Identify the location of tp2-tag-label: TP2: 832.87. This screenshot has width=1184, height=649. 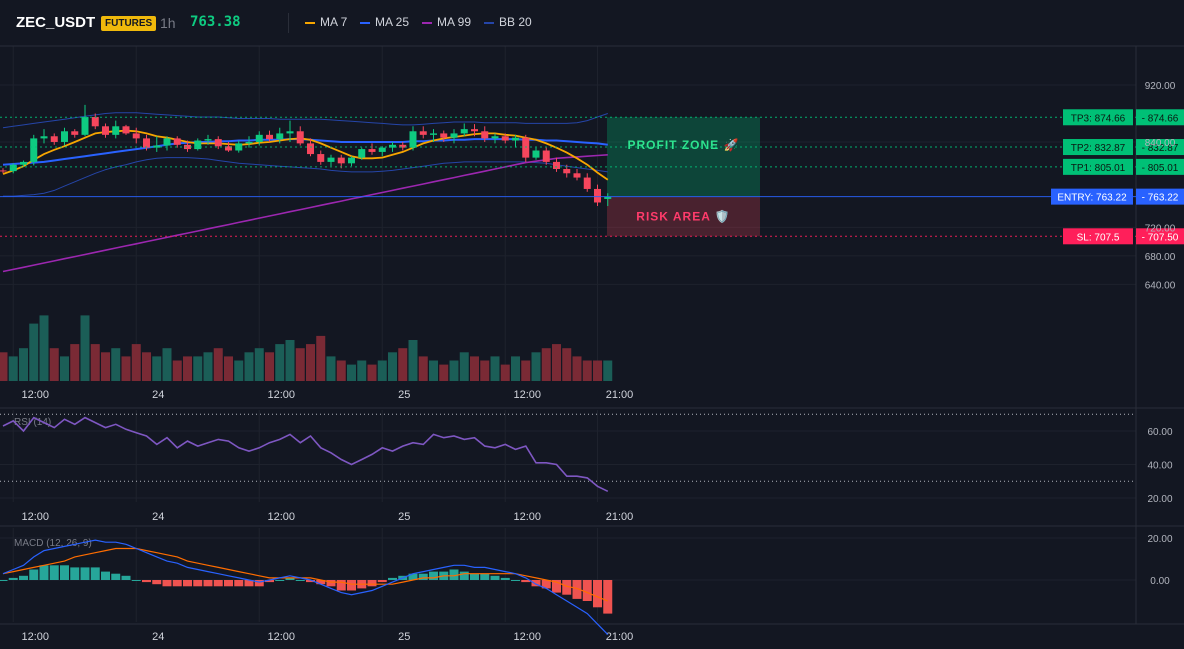
(1098, 148).